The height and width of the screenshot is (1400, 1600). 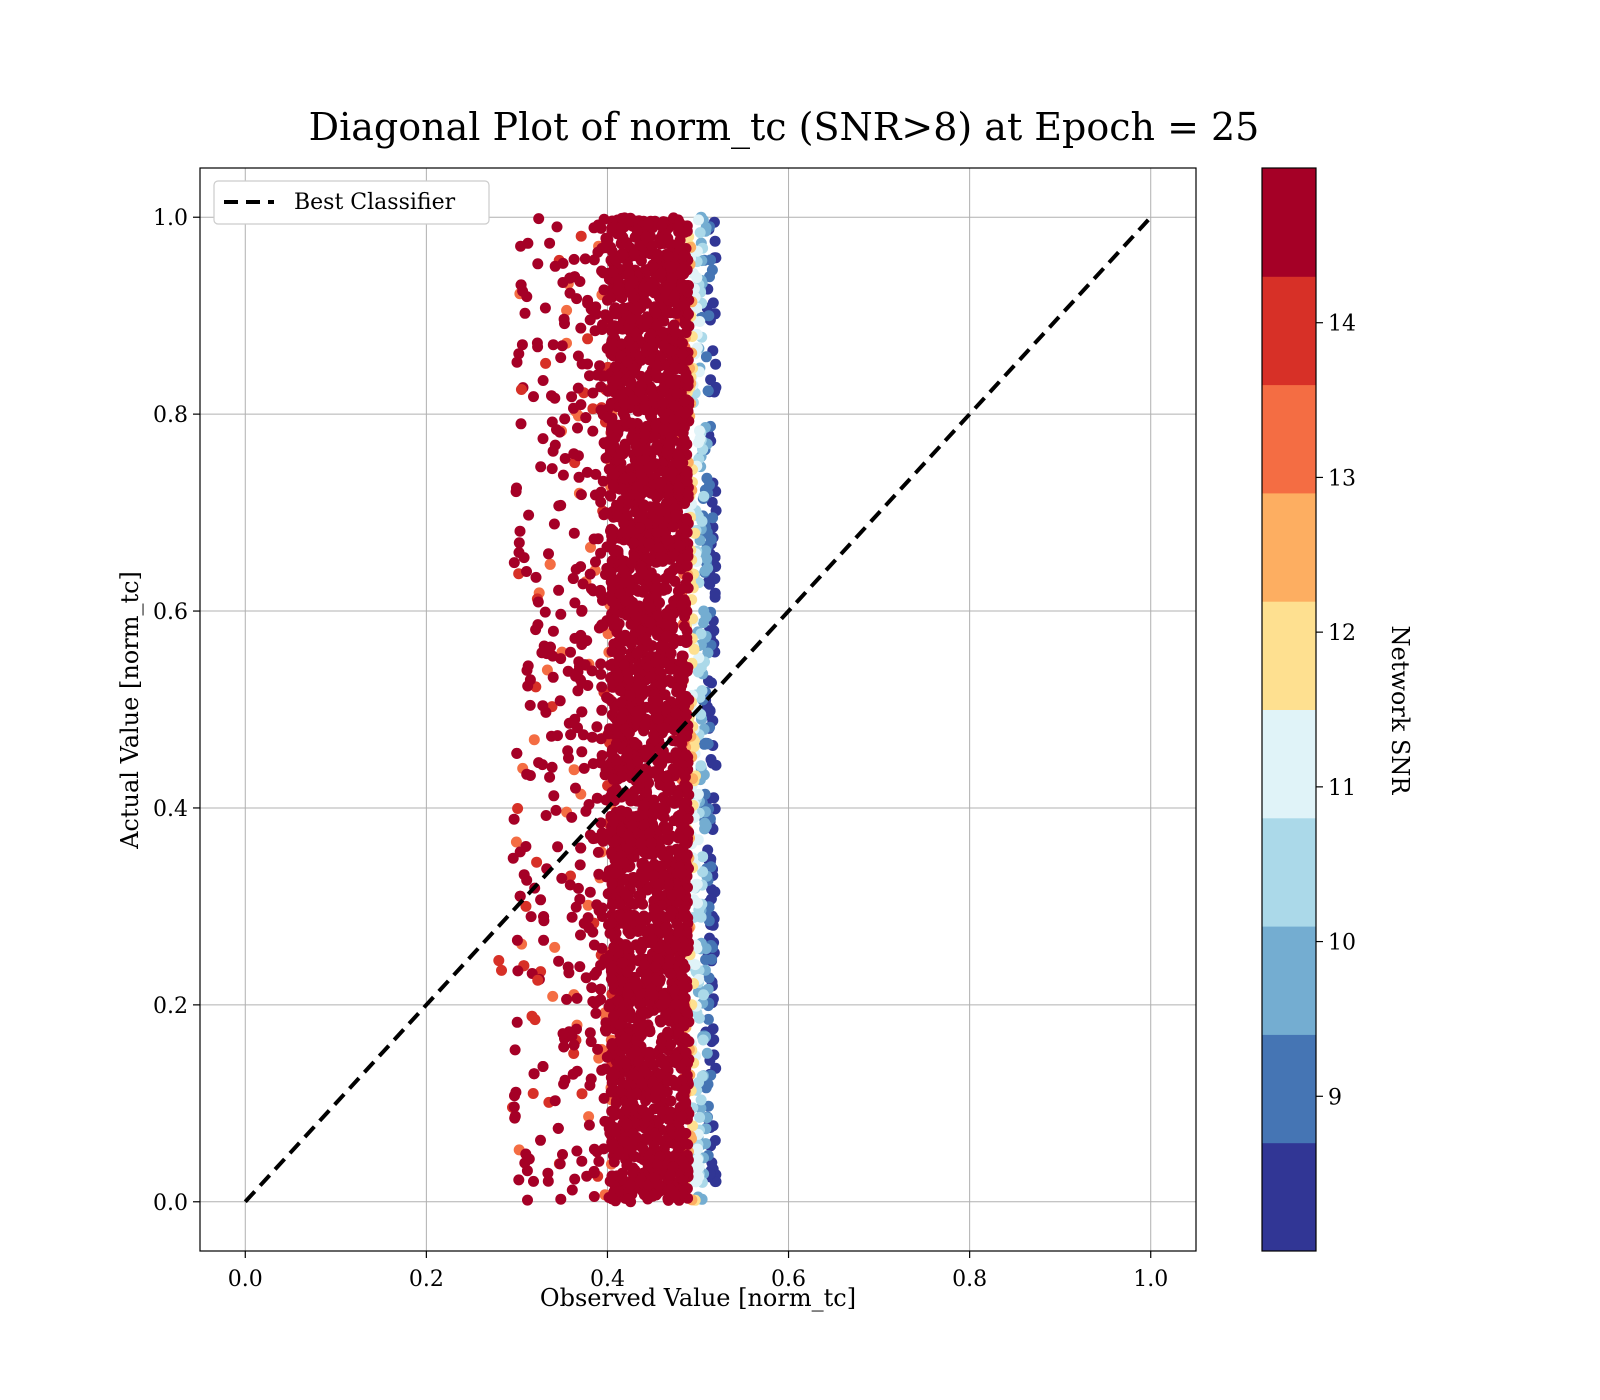 I want to click on x-tick-label: 0.0, so click(x=245, y=1279).